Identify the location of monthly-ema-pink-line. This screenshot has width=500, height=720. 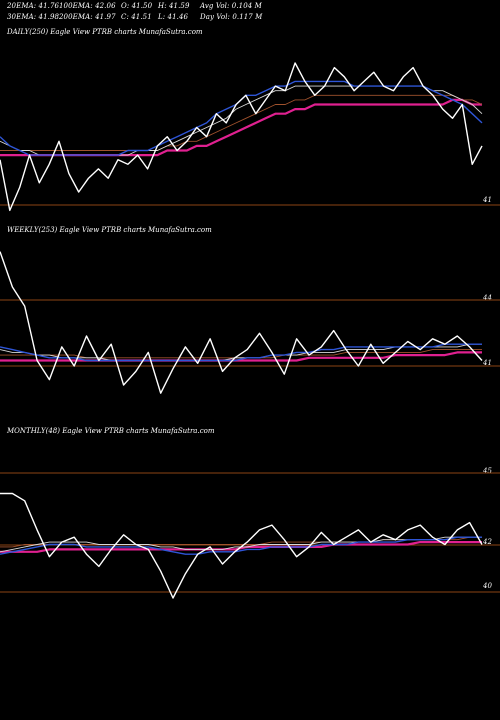
(241, 546).